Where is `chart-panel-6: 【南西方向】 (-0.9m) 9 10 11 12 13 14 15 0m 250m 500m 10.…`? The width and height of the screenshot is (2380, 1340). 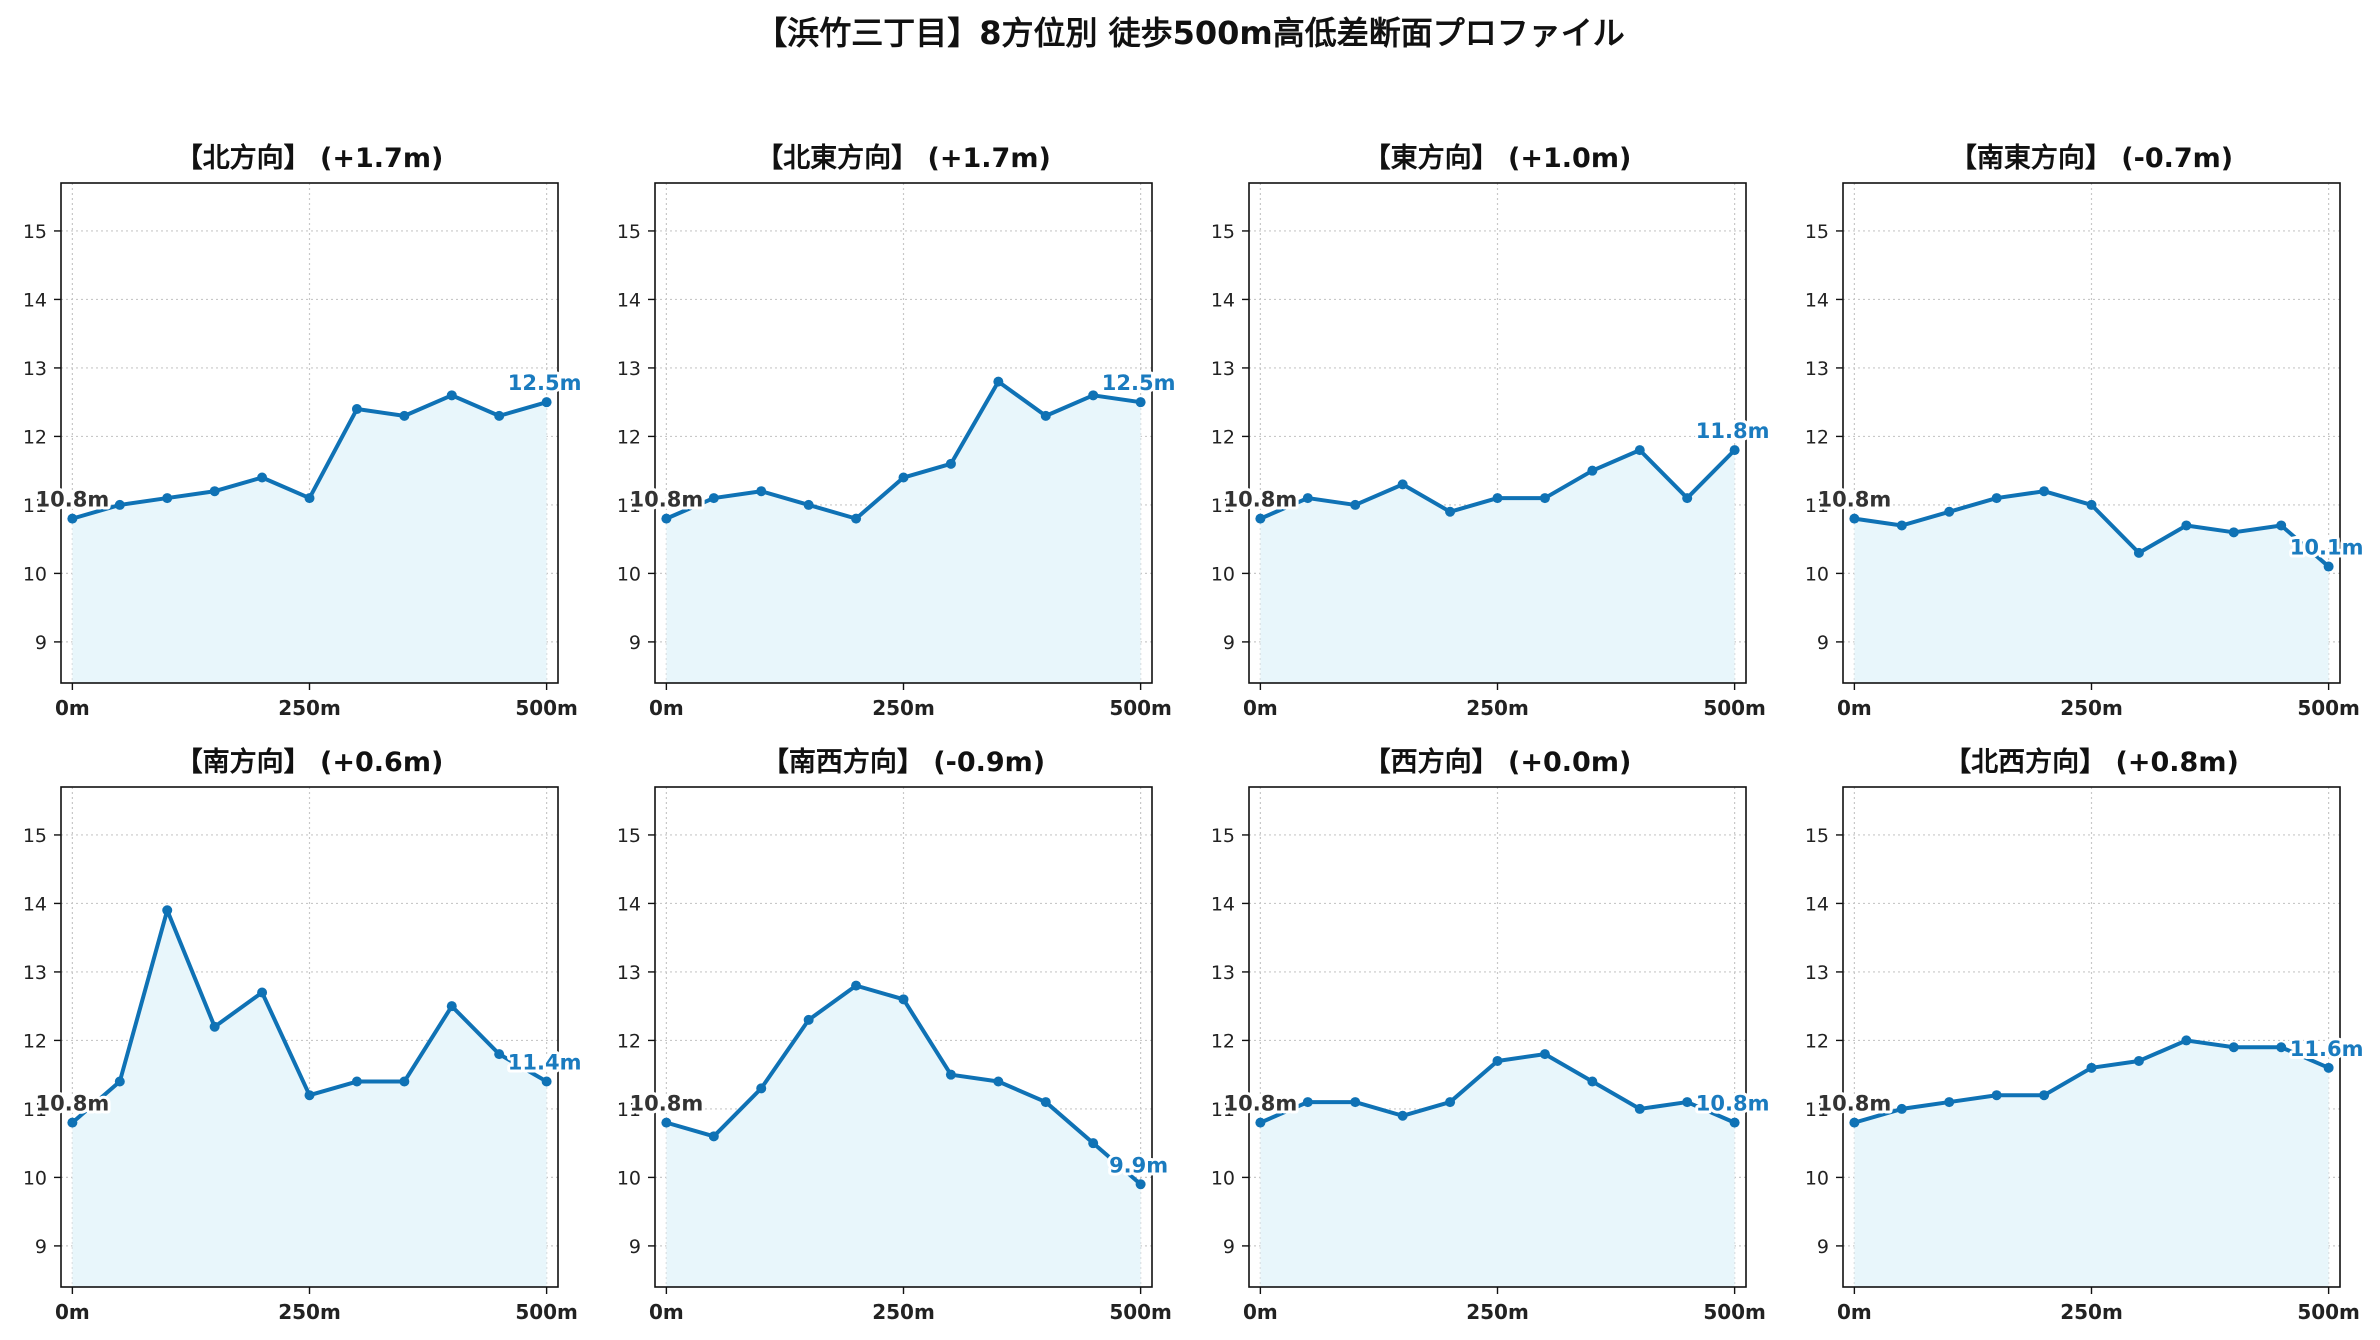
chart-panel-6: 【南西方向】 (-0.9m) 9 10 11 12 13 14 15 0m 250m 500m 10.… is located at coordinates (894, 1035).